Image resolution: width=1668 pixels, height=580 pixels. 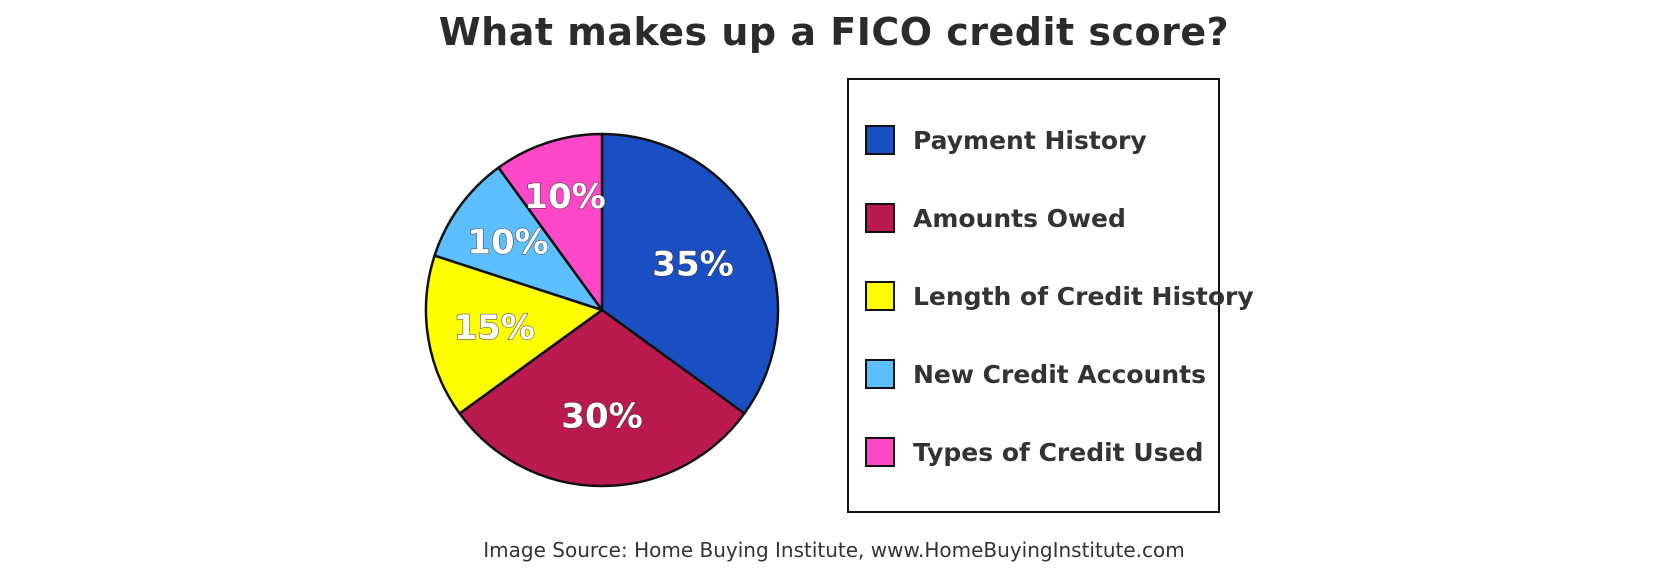 What do you see at coordinates (601, 417) in the screenshot?
I see `slice-value-label-amounts-owed: 30%` at bounding box center [601, 417].